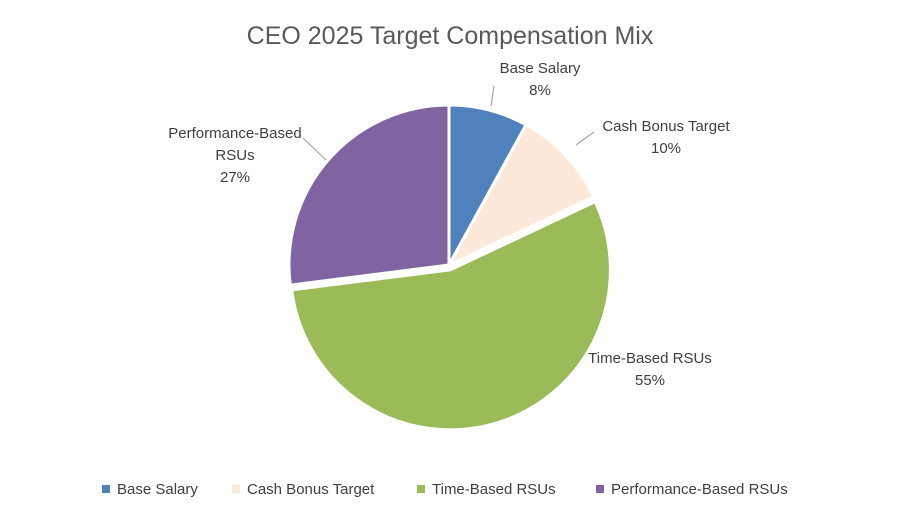 This screenshot has height=525, width=900. Describe the element at coordinates (369, 195) in the screenshot. I see `pie-slice-performance-based-rsus` at that location.